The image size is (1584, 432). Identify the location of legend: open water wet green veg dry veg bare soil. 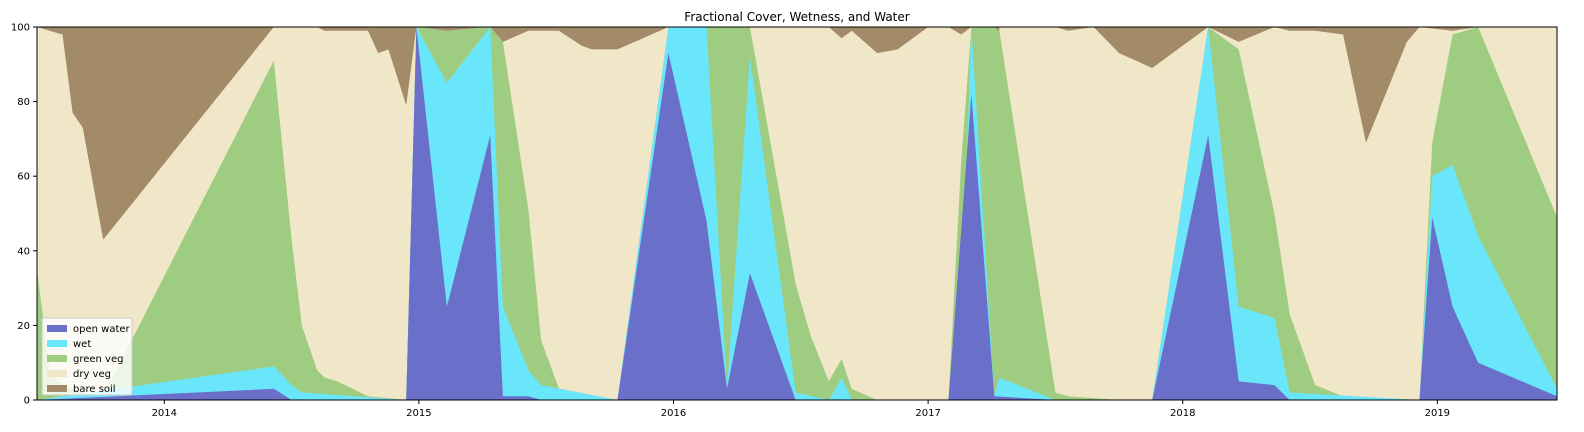
(87, 356).